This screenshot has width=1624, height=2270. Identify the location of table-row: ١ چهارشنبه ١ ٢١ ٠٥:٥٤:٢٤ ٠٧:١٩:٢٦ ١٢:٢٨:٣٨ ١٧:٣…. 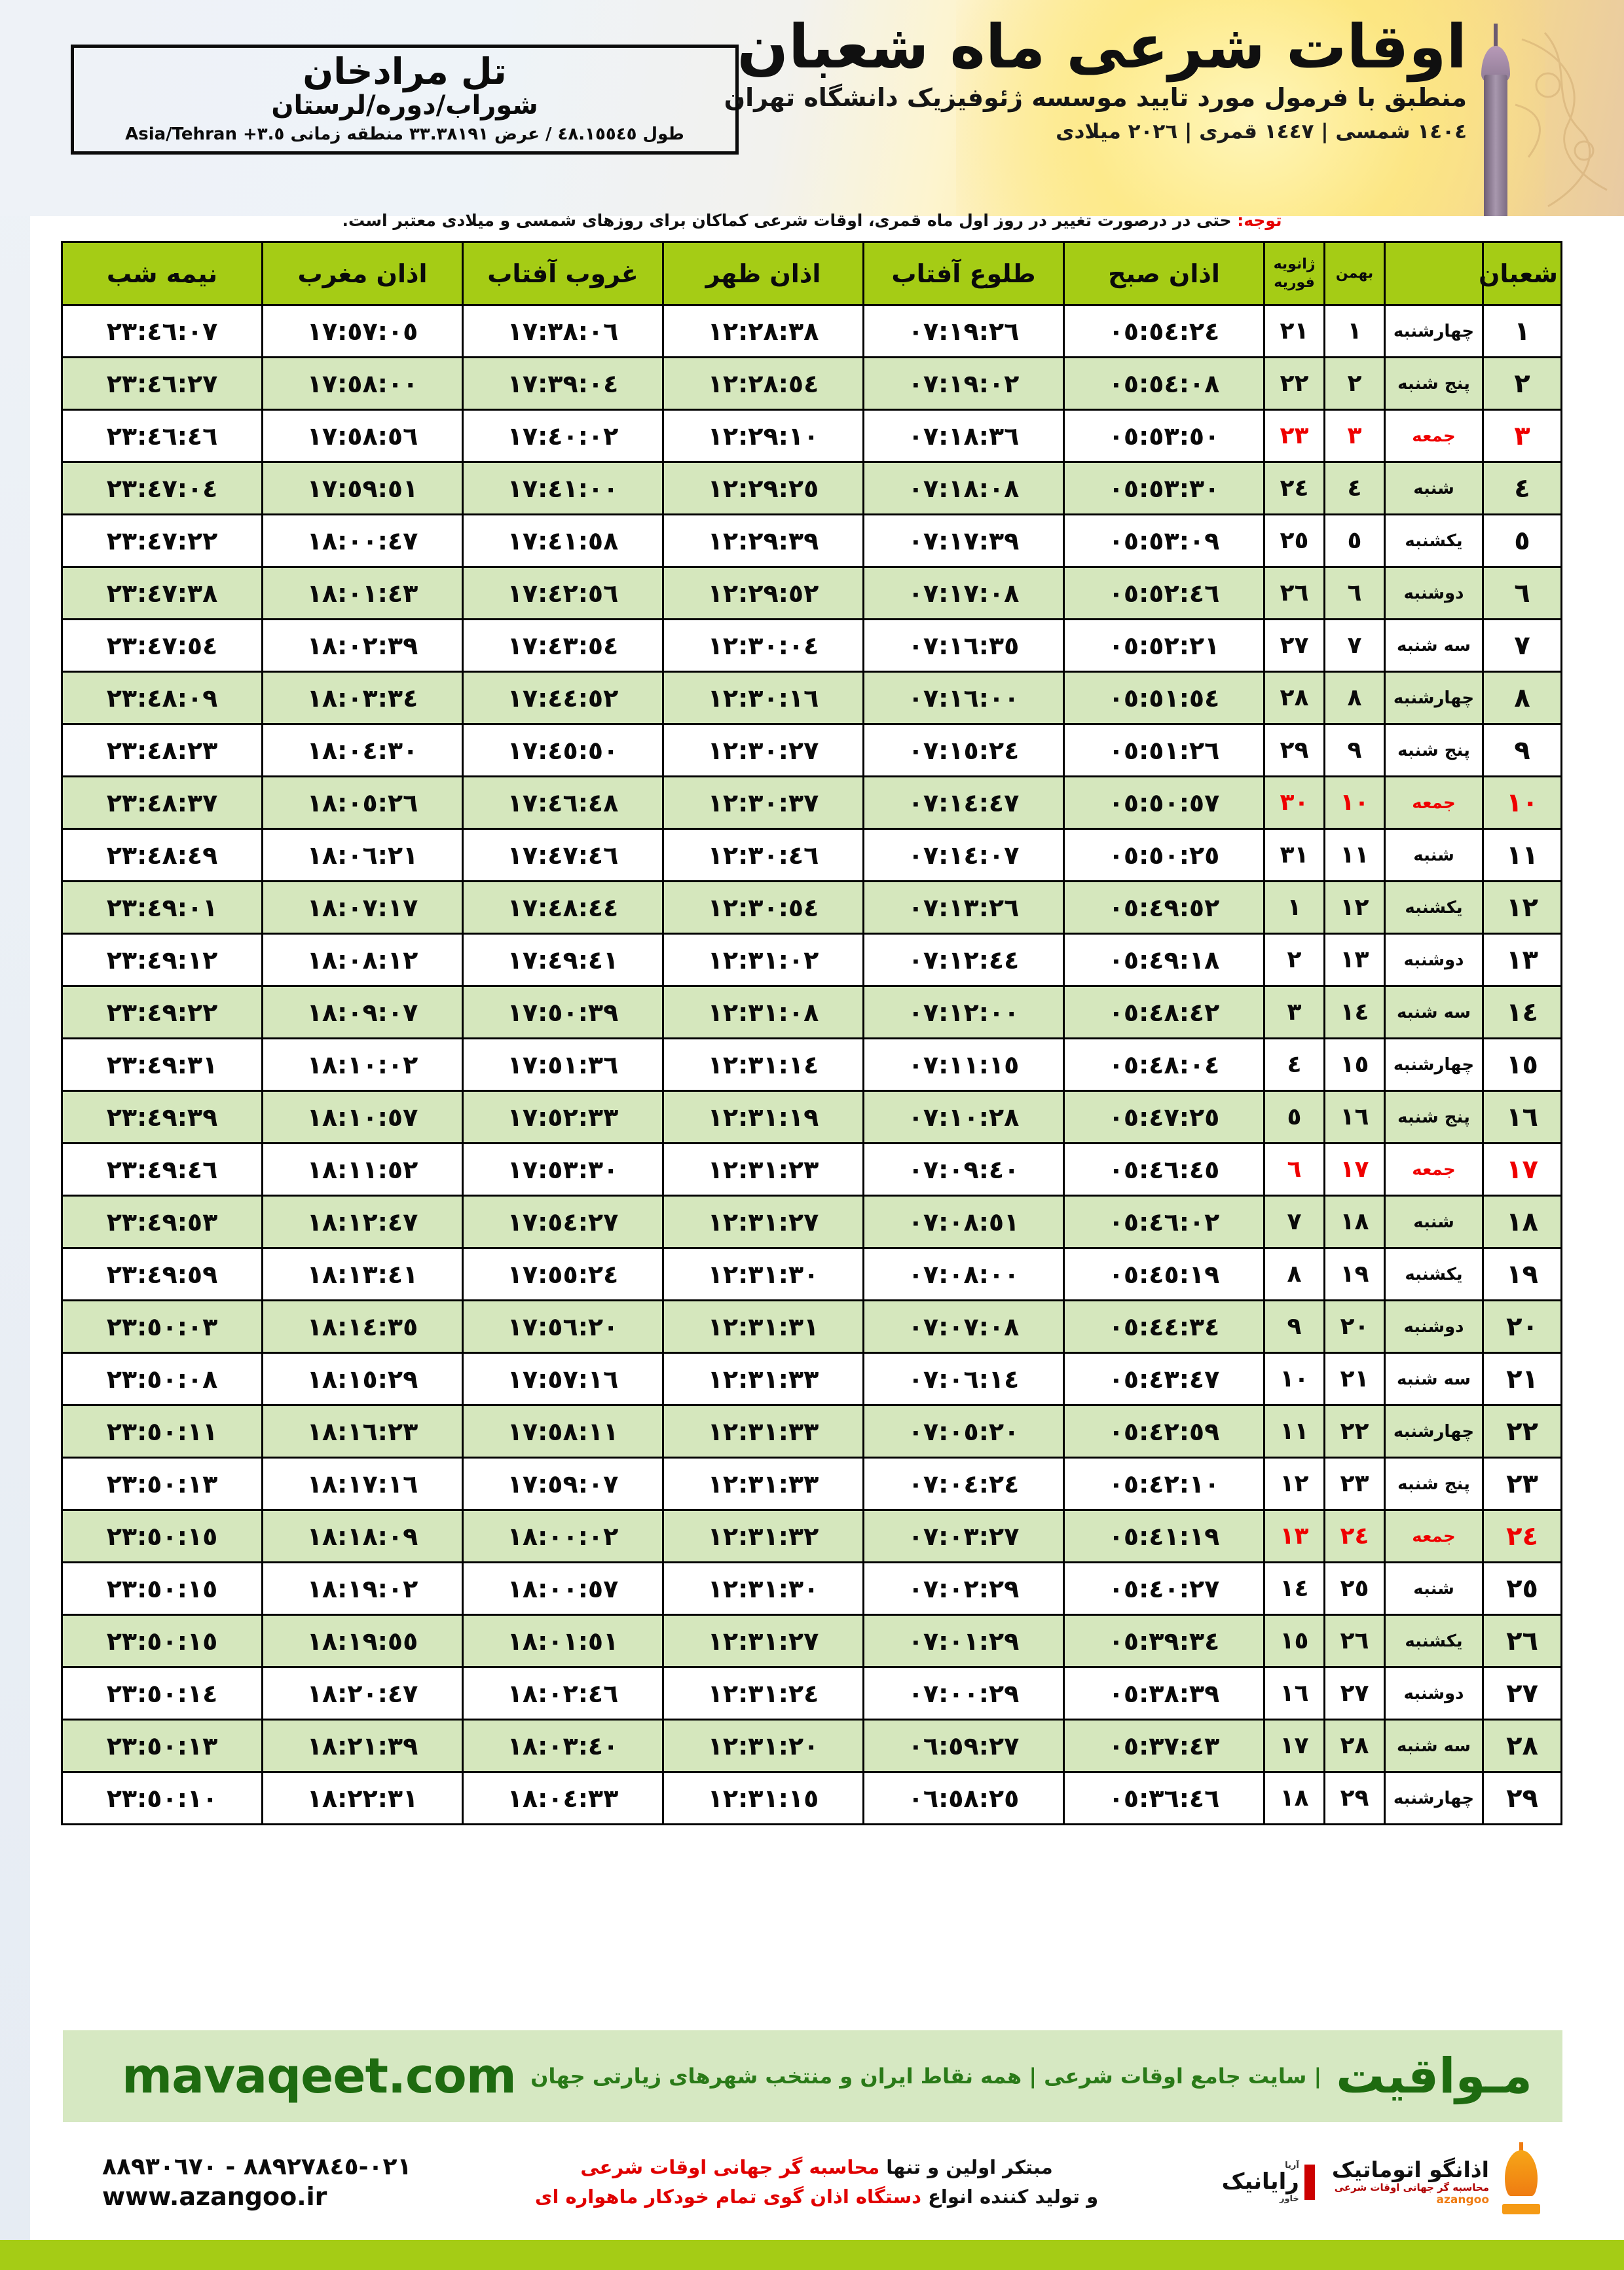
(811, 331).